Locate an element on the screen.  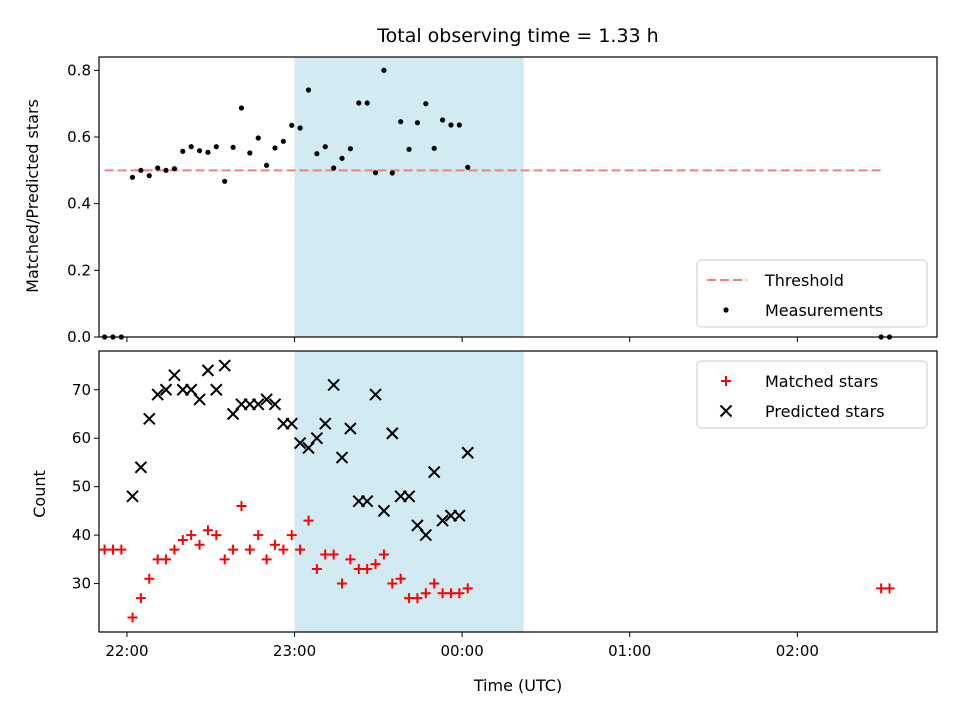
legend-box is located at coordinates (812, 293).